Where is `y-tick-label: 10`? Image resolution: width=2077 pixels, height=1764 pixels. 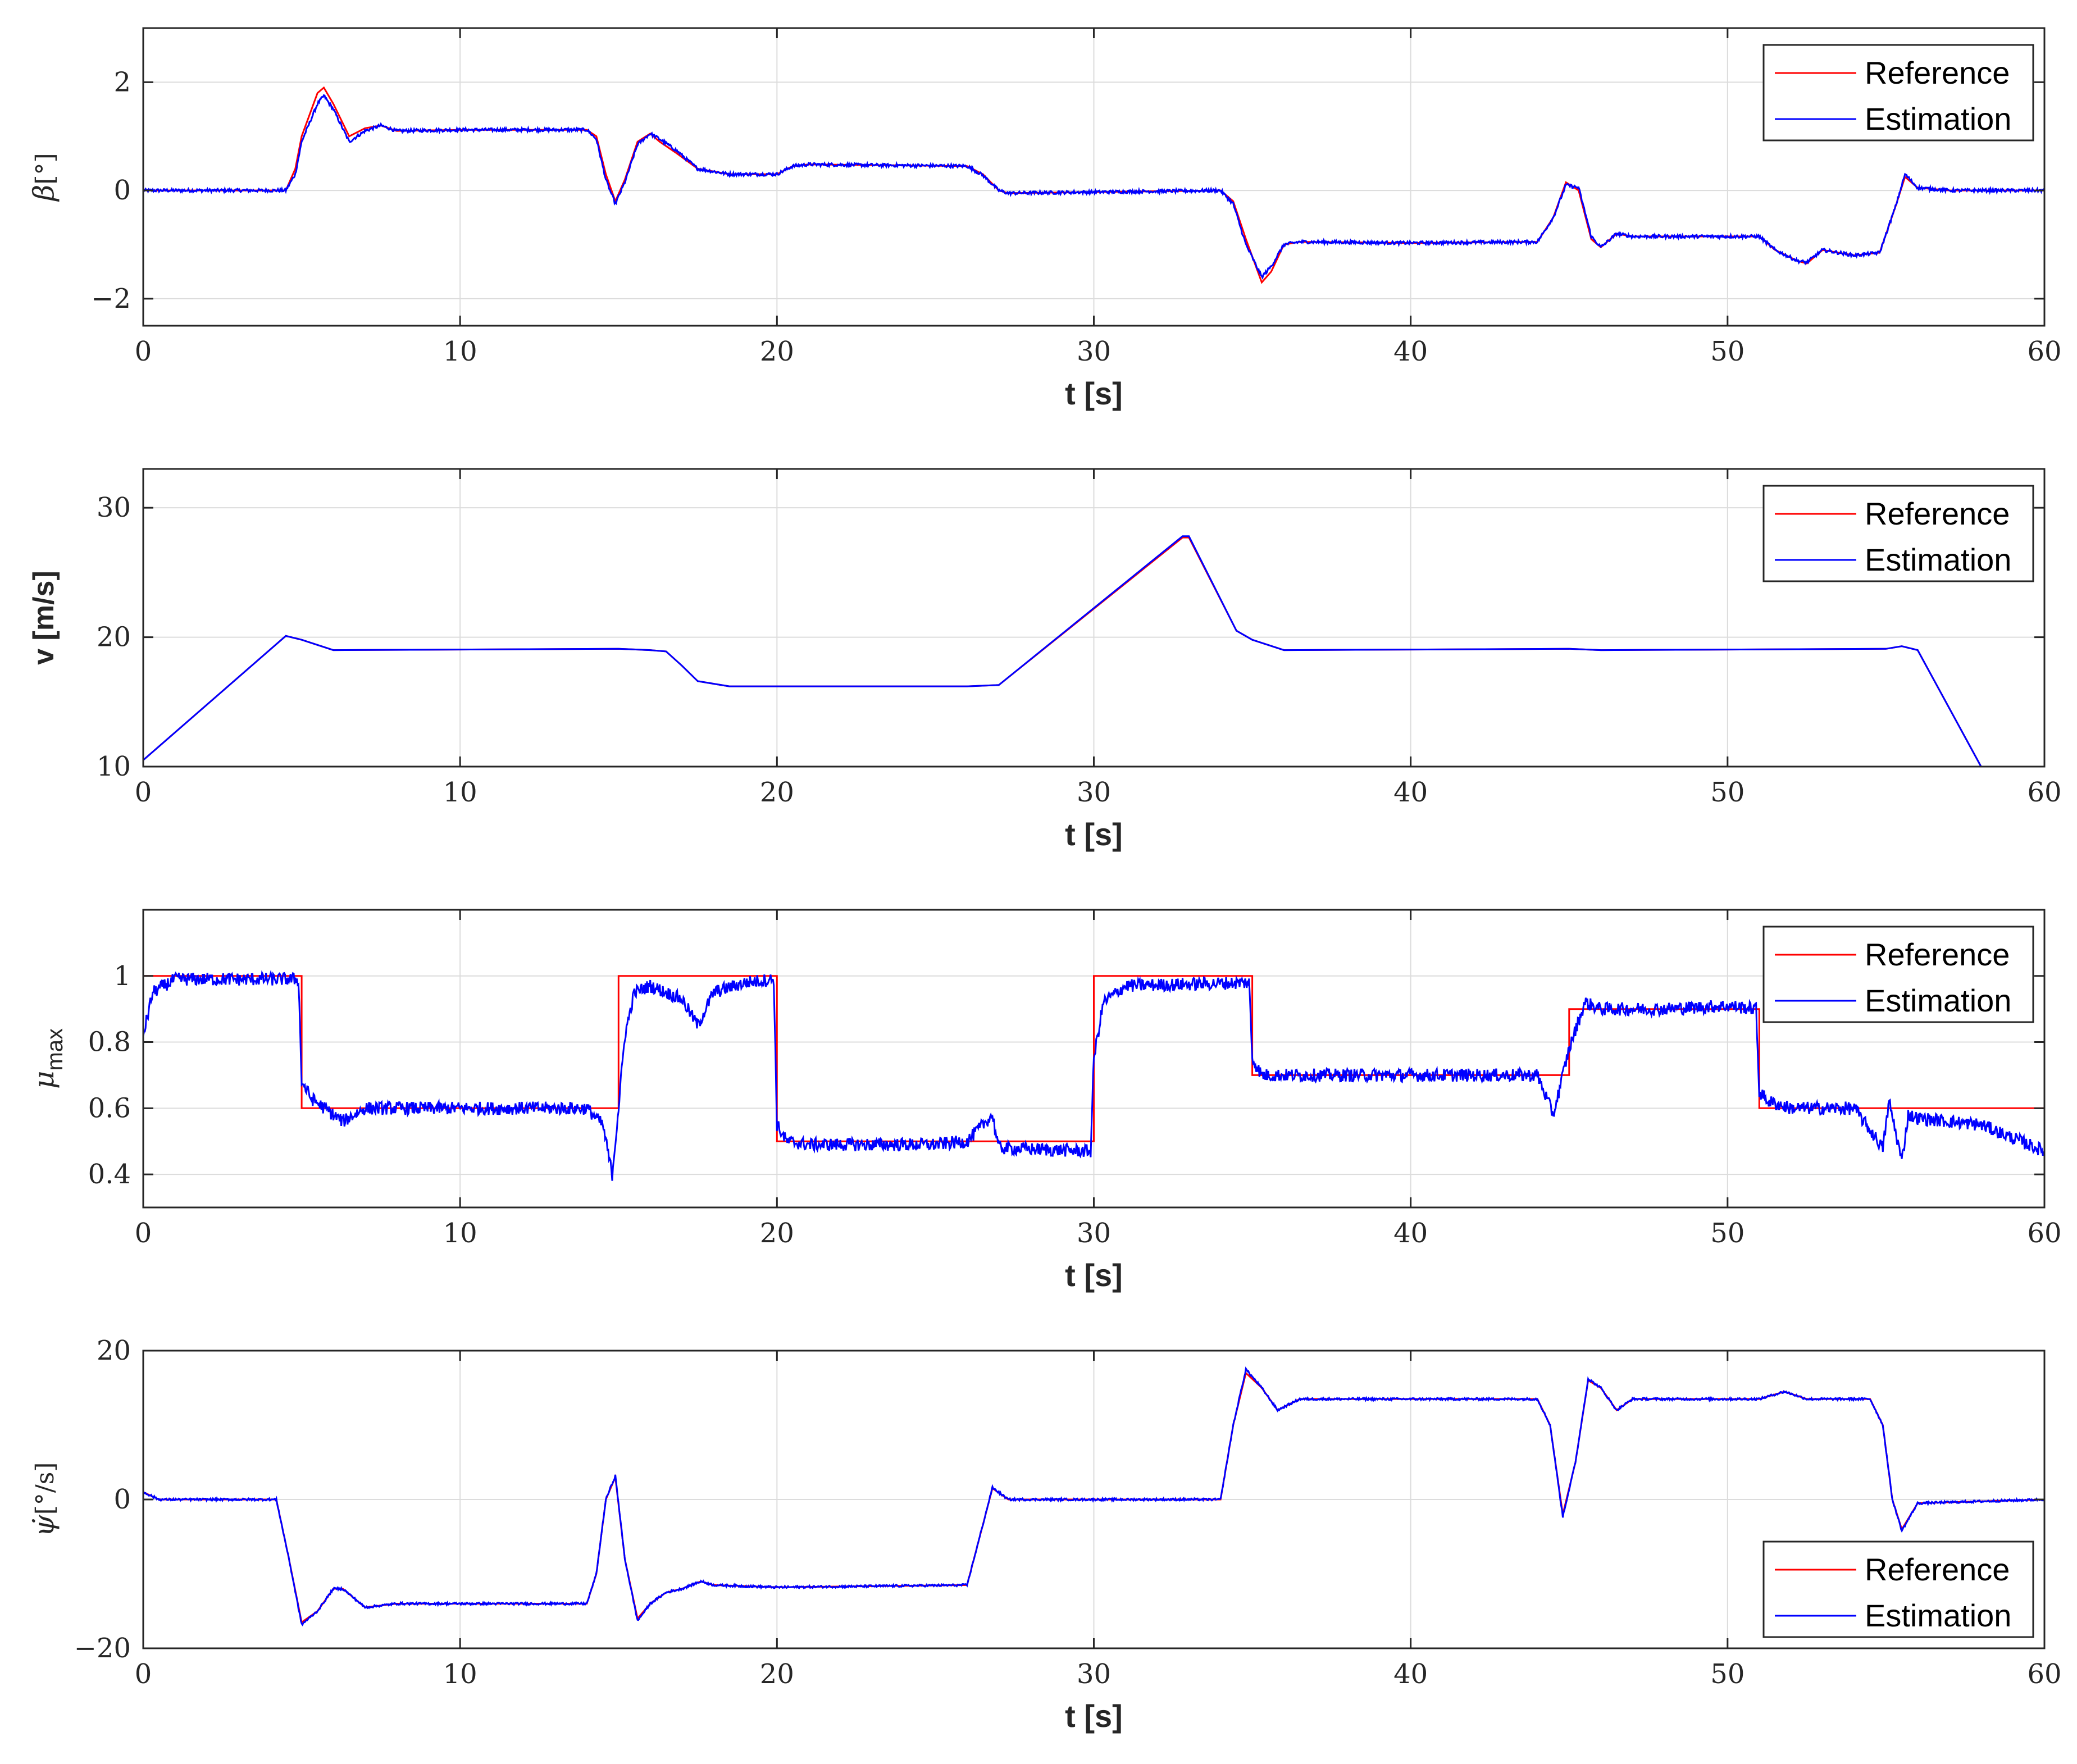
y-tick-label: 10 is located at coordinates (114, 766).